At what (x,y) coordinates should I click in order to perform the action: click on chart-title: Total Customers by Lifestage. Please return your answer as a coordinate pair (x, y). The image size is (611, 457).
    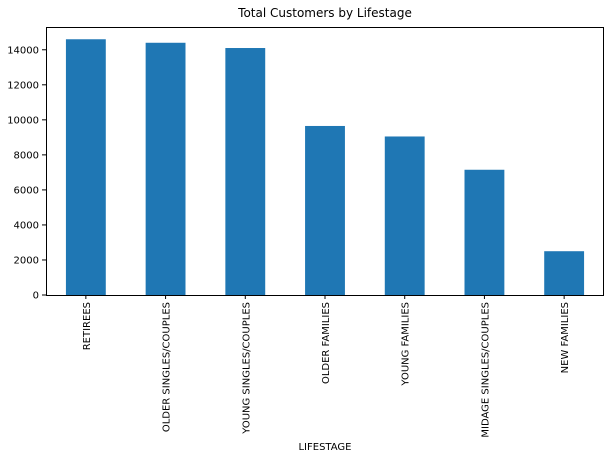
    Looking at the image, I should click on (324, 13).